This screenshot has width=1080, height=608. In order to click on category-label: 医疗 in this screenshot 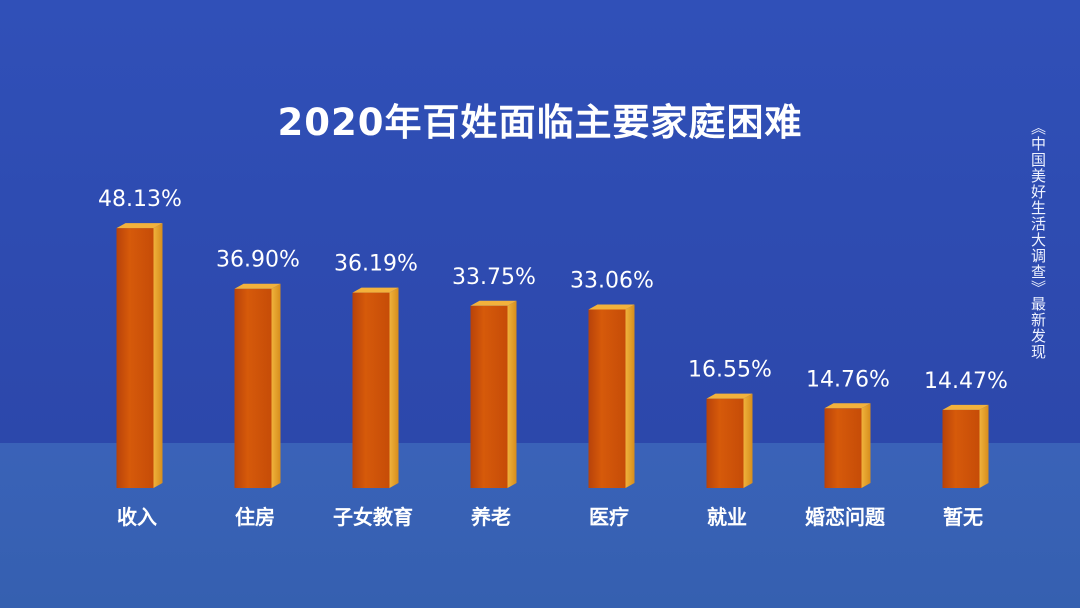, I will do `click(609, 517)`.